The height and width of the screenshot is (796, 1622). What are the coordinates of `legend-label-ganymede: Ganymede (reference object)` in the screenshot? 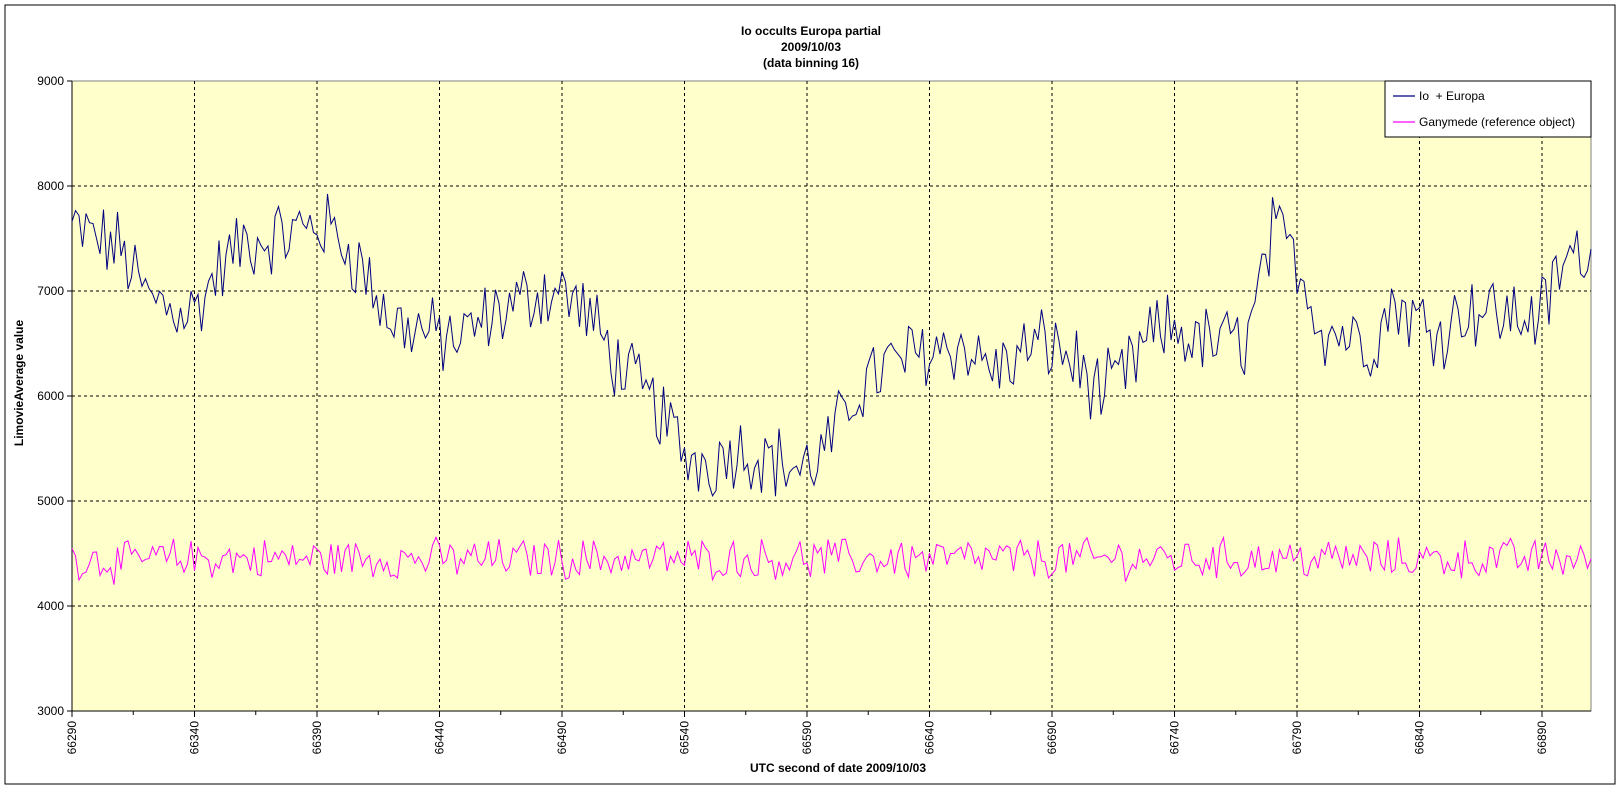 It's located at (1497, 122).